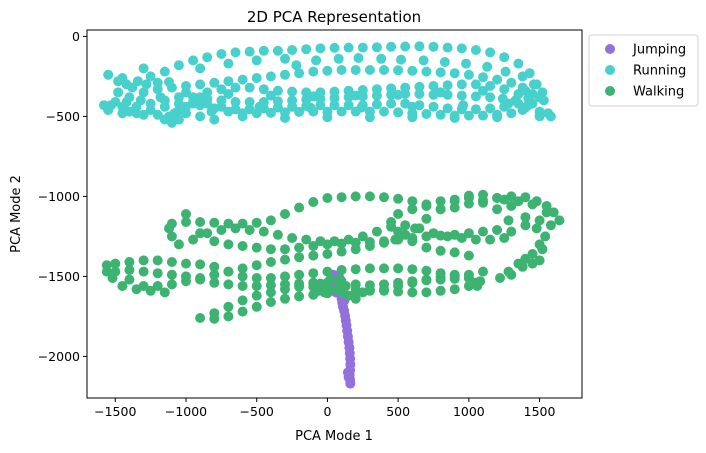  What do you see at coordinates (59, 356) in the screenshot?
I see `y-tick-label: −2000` at bounding box center [59, 356].